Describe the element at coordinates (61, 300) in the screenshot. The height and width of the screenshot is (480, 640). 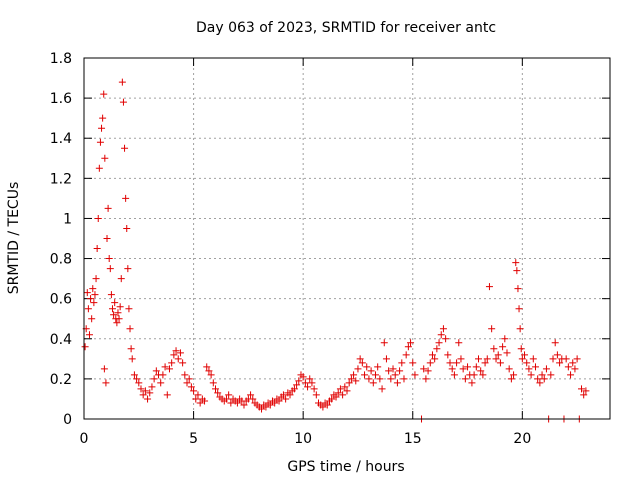
I see `y-tick-label: 0.6` at that location.